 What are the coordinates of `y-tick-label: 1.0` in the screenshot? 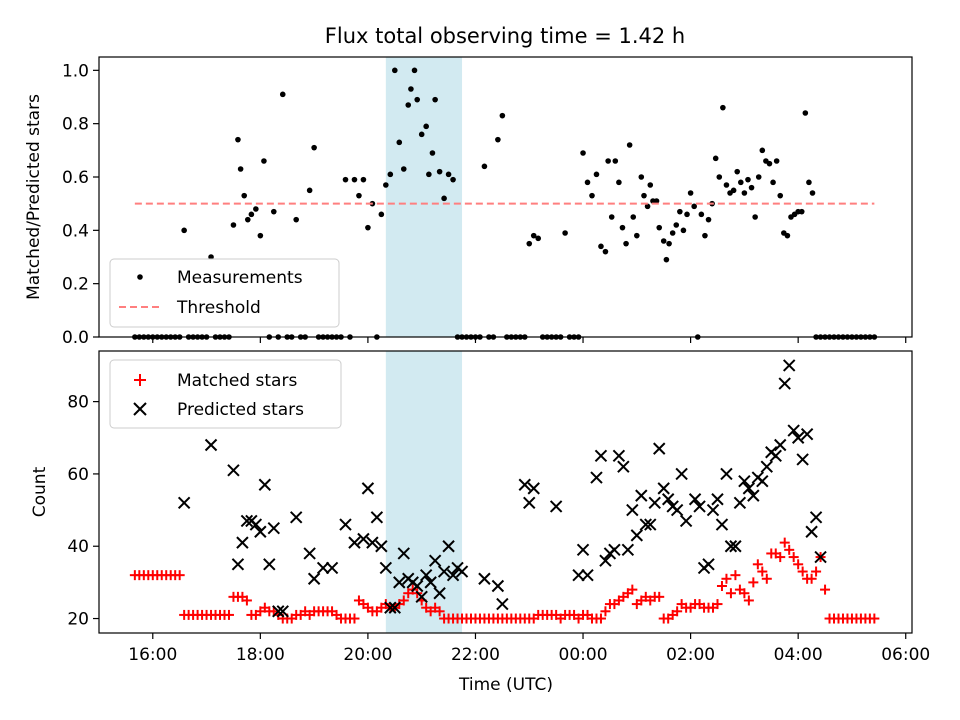 It's located at (75, 71).